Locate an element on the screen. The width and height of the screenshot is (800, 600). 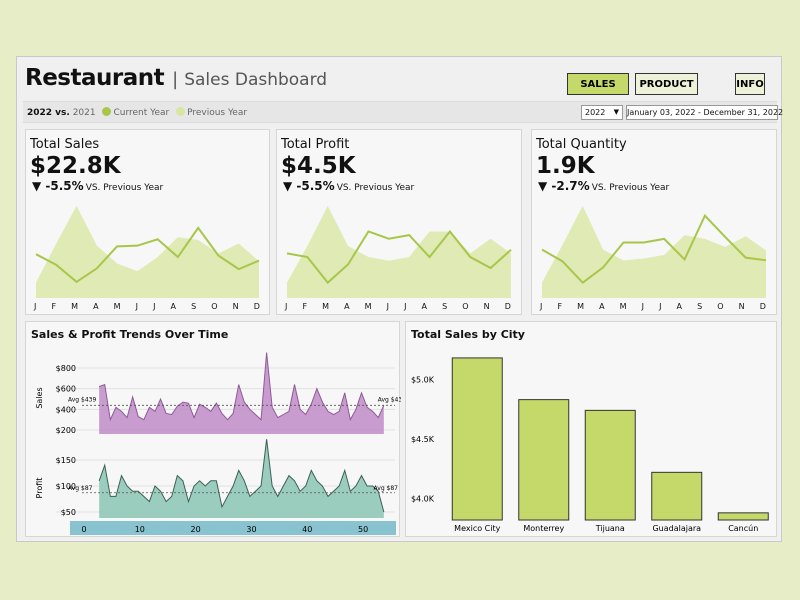
comparison-label: 2022 vs. is located at coordinates (48, 113).